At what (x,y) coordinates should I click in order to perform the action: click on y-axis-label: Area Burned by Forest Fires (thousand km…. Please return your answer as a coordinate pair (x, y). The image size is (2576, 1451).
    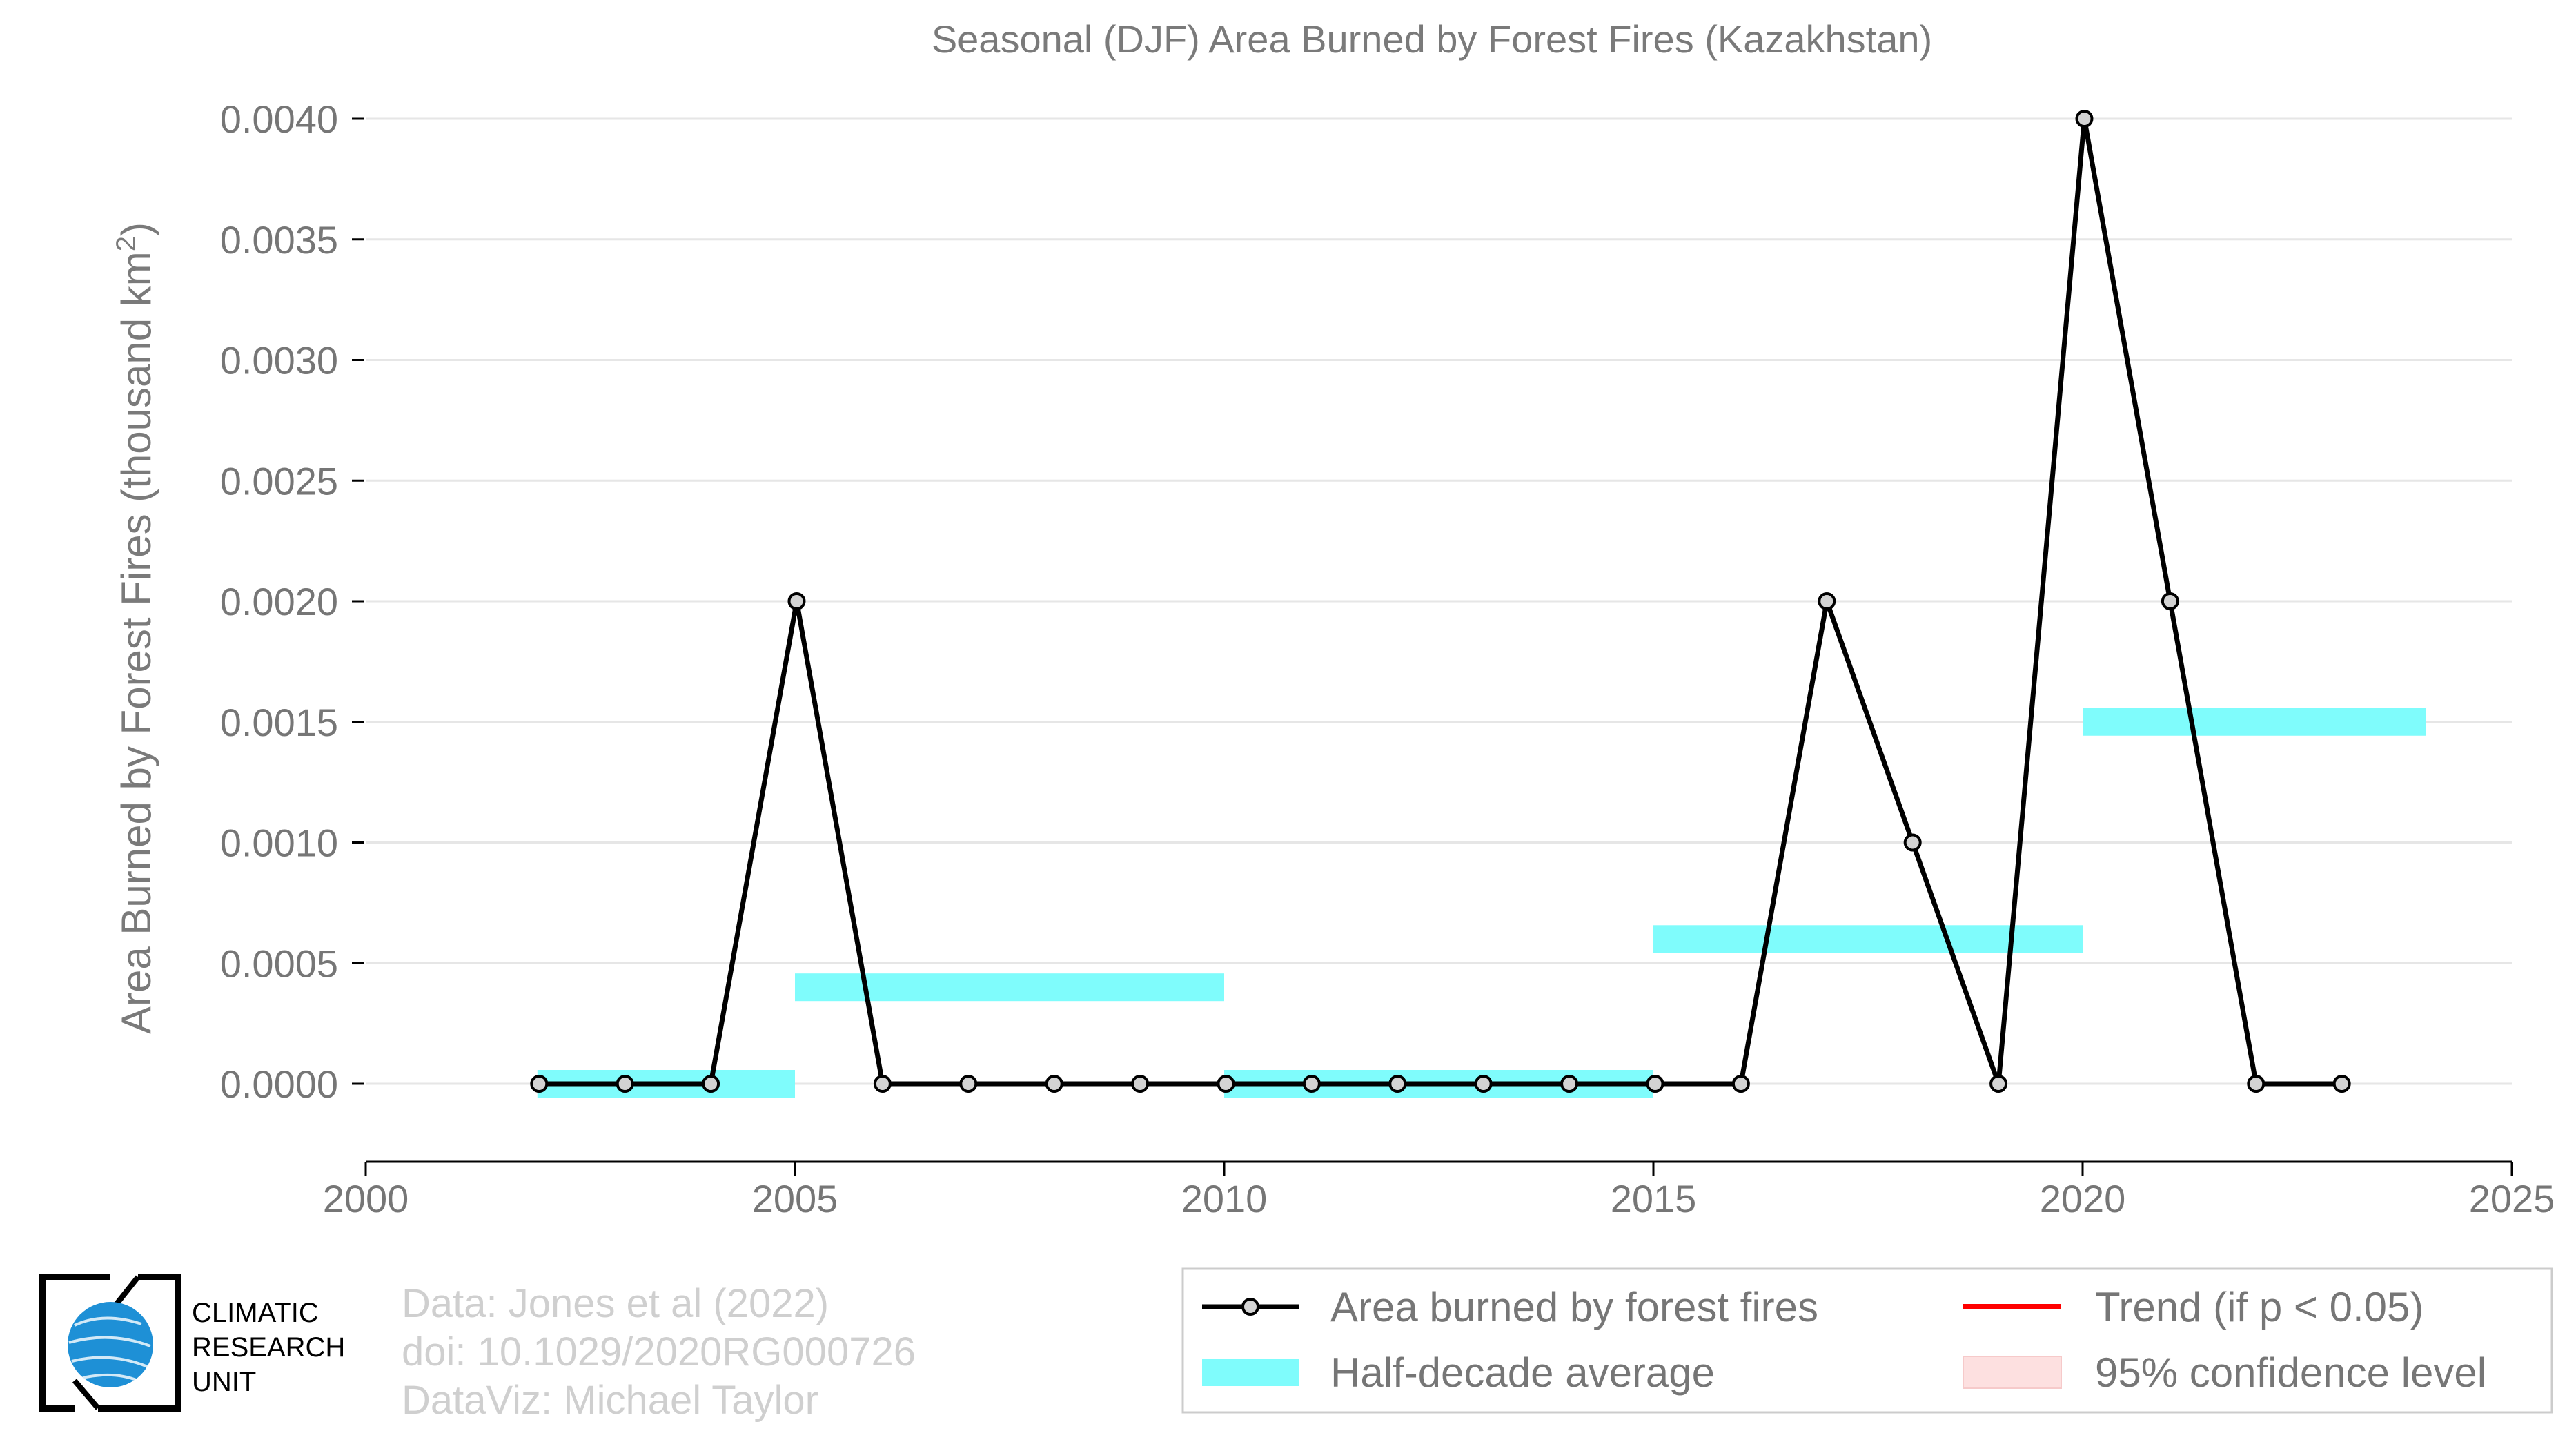
    Looking at the image, I should click on (135, 628).